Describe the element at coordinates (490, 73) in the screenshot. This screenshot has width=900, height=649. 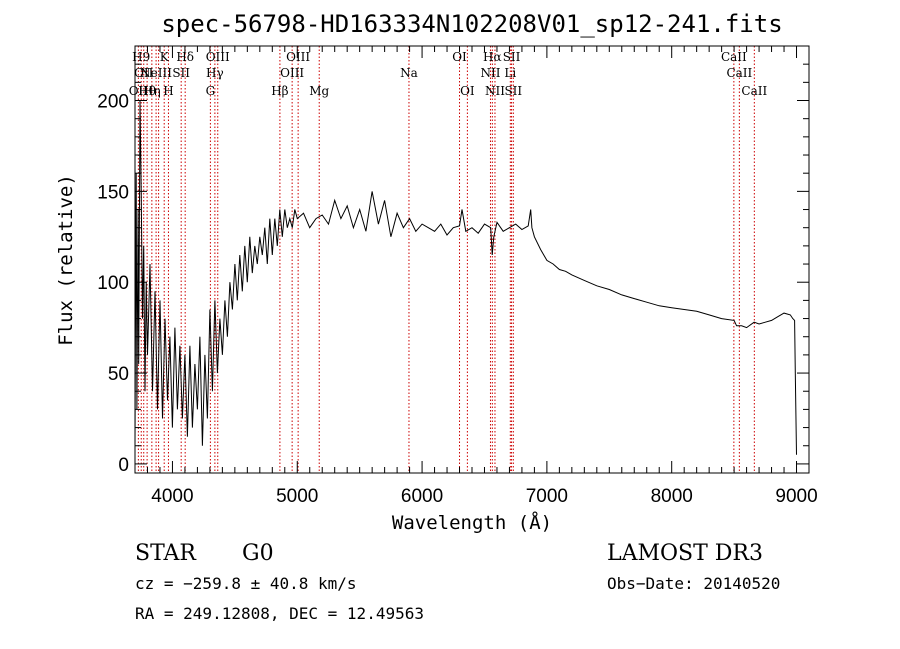
I see `line-label-21: NII` at that location.